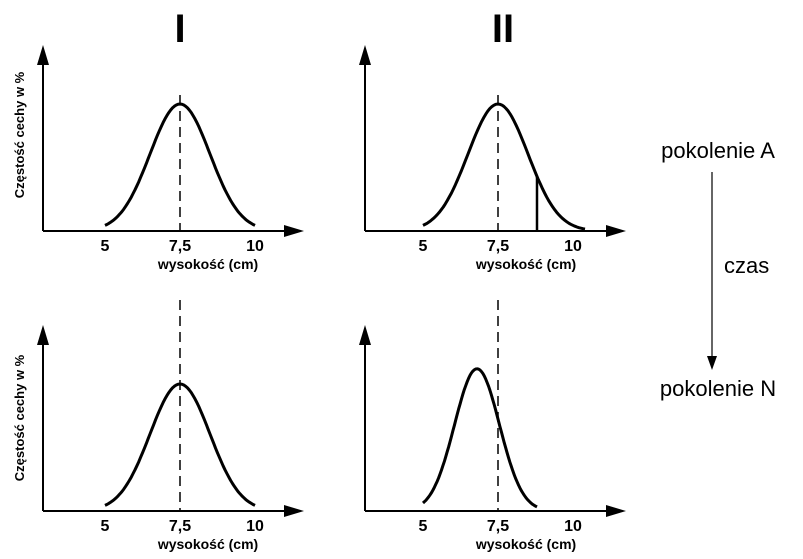 Image resolution: width=803 pixels, height=559 pixels. I want to click on generation-n-label: pokolenie N, so click(718, 388).